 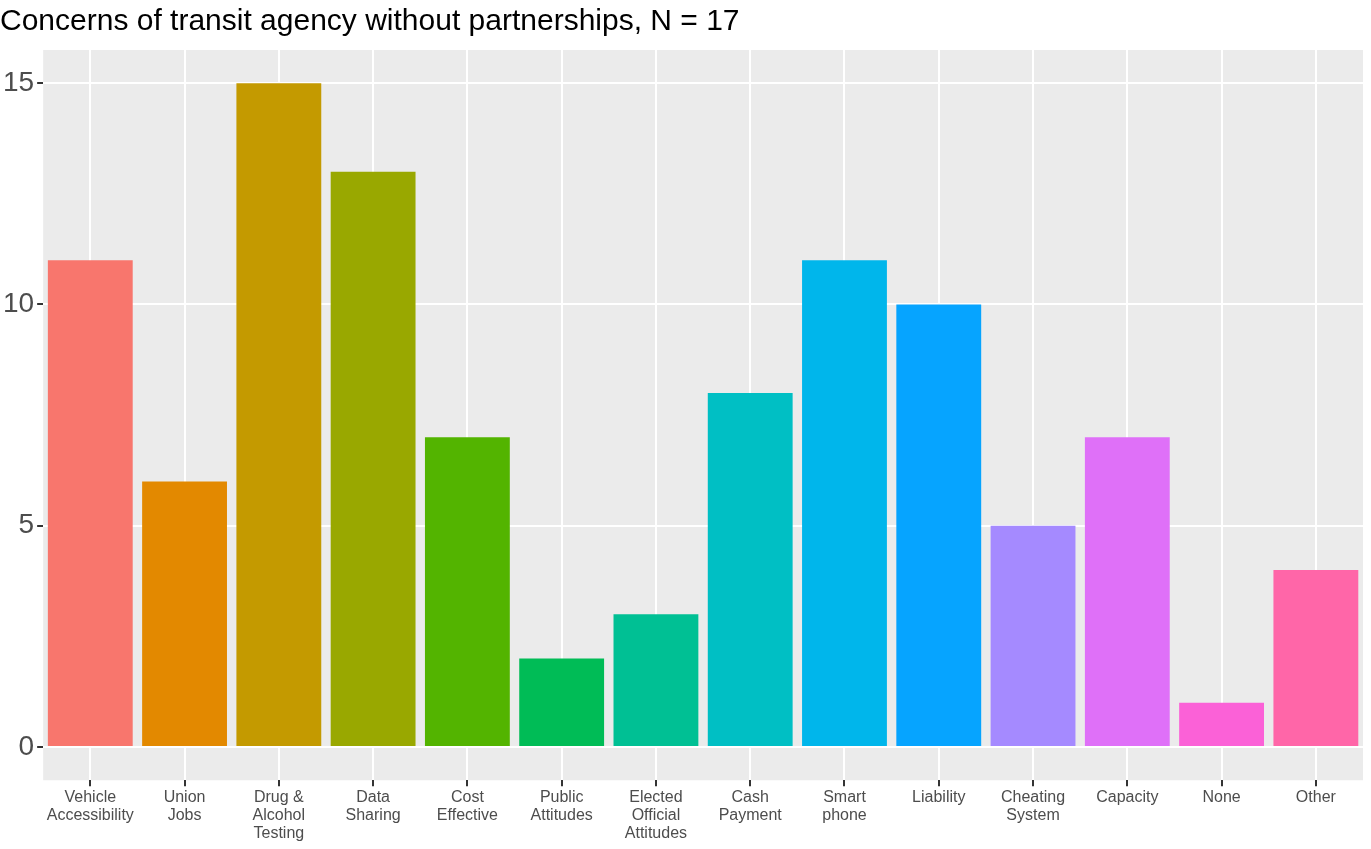 I want to click on x-tick-label: Vehicle Accessibility, so click(x=90, y=806).